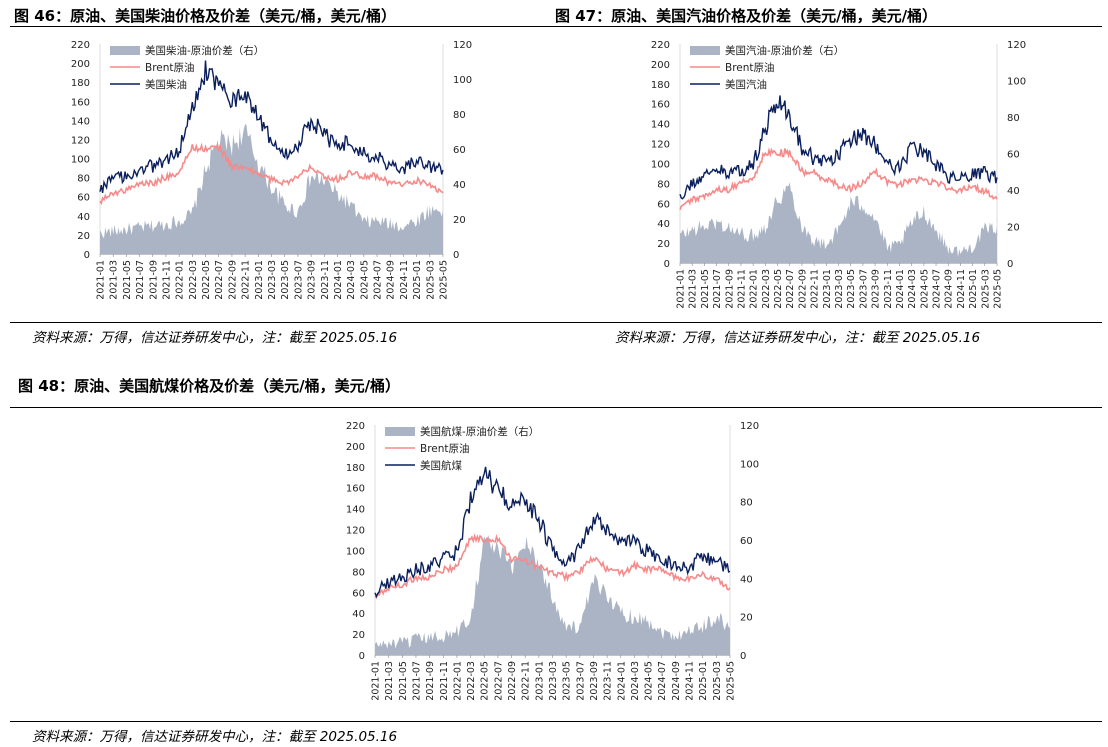 The image size is (1108, 747). What do you see at coordinates (87, 255) in the screenshot?
I see `y-left-tick-label: 0` at bounding box center [87, 255].